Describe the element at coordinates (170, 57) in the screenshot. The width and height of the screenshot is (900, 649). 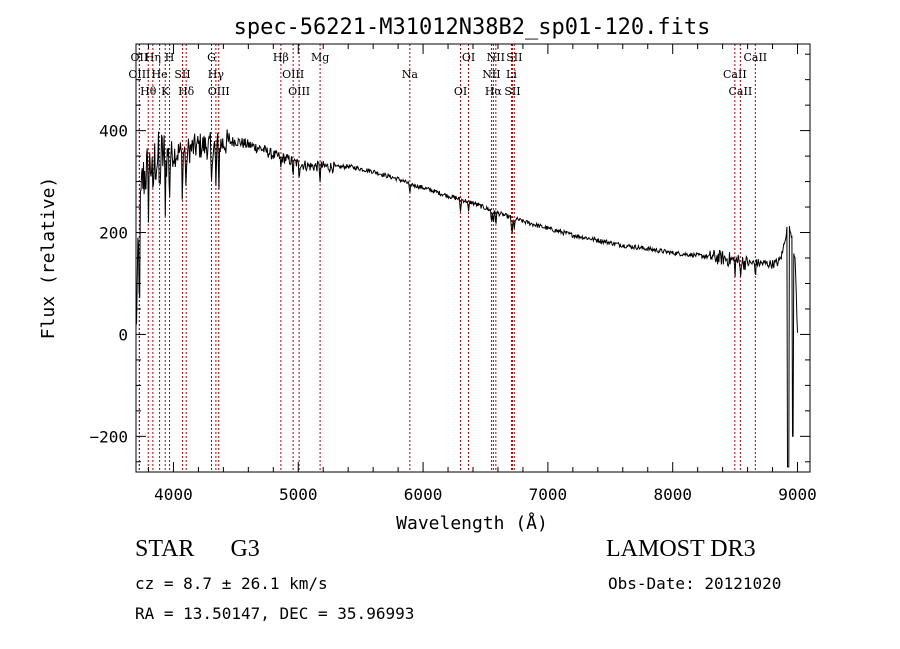
I see `line-label: H` at that location.